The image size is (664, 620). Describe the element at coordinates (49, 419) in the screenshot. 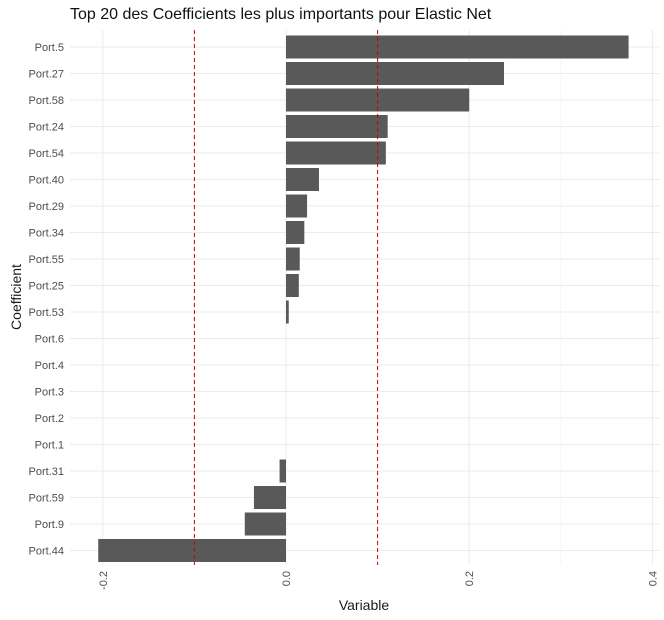

I see `y-tick-label: Port.2` at that location.